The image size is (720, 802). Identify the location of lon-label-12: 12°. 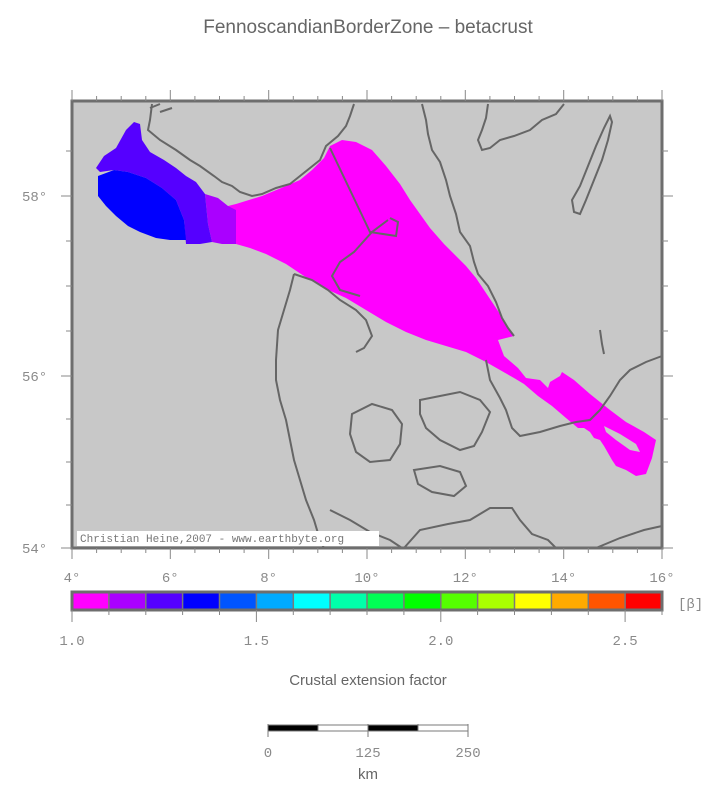
(465, 579).